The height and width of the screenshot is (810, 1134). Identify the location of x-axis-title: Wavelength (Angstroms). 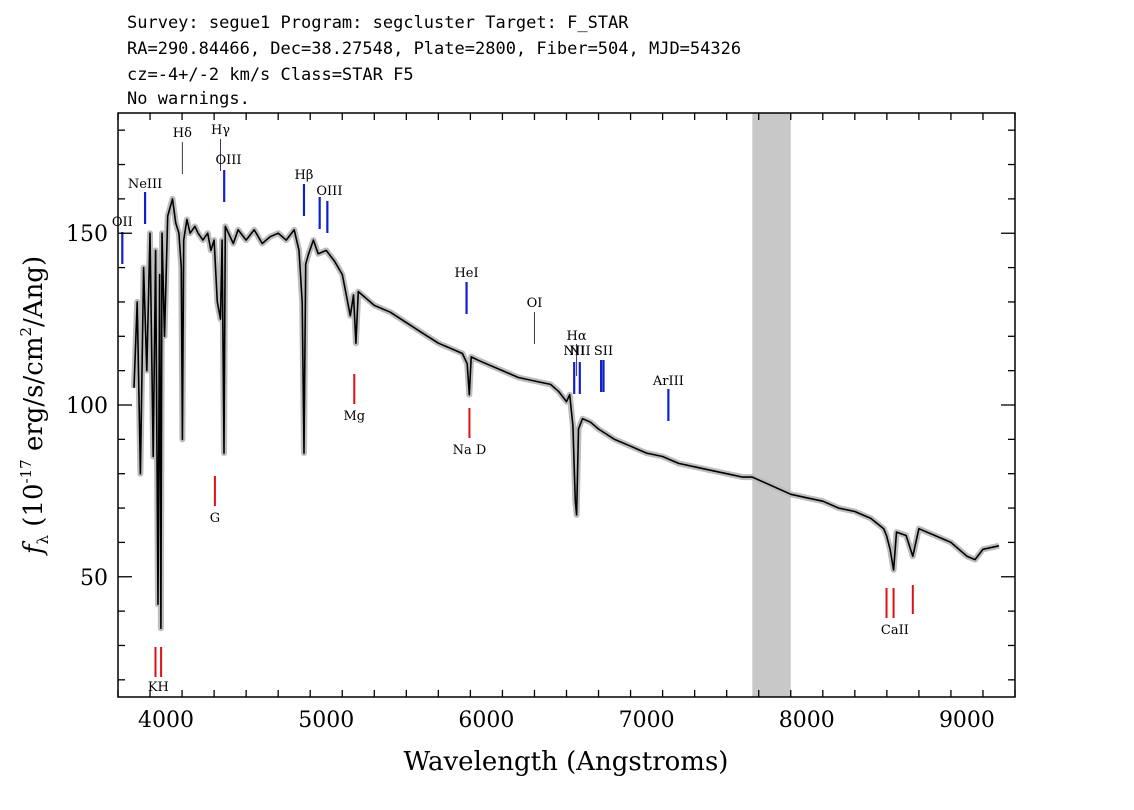
(566, 762).